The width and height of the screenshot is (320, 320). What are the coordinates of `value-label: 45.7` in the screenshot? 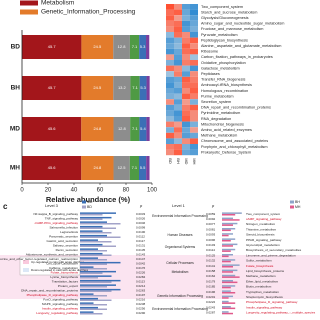 It's located at (52, 46).